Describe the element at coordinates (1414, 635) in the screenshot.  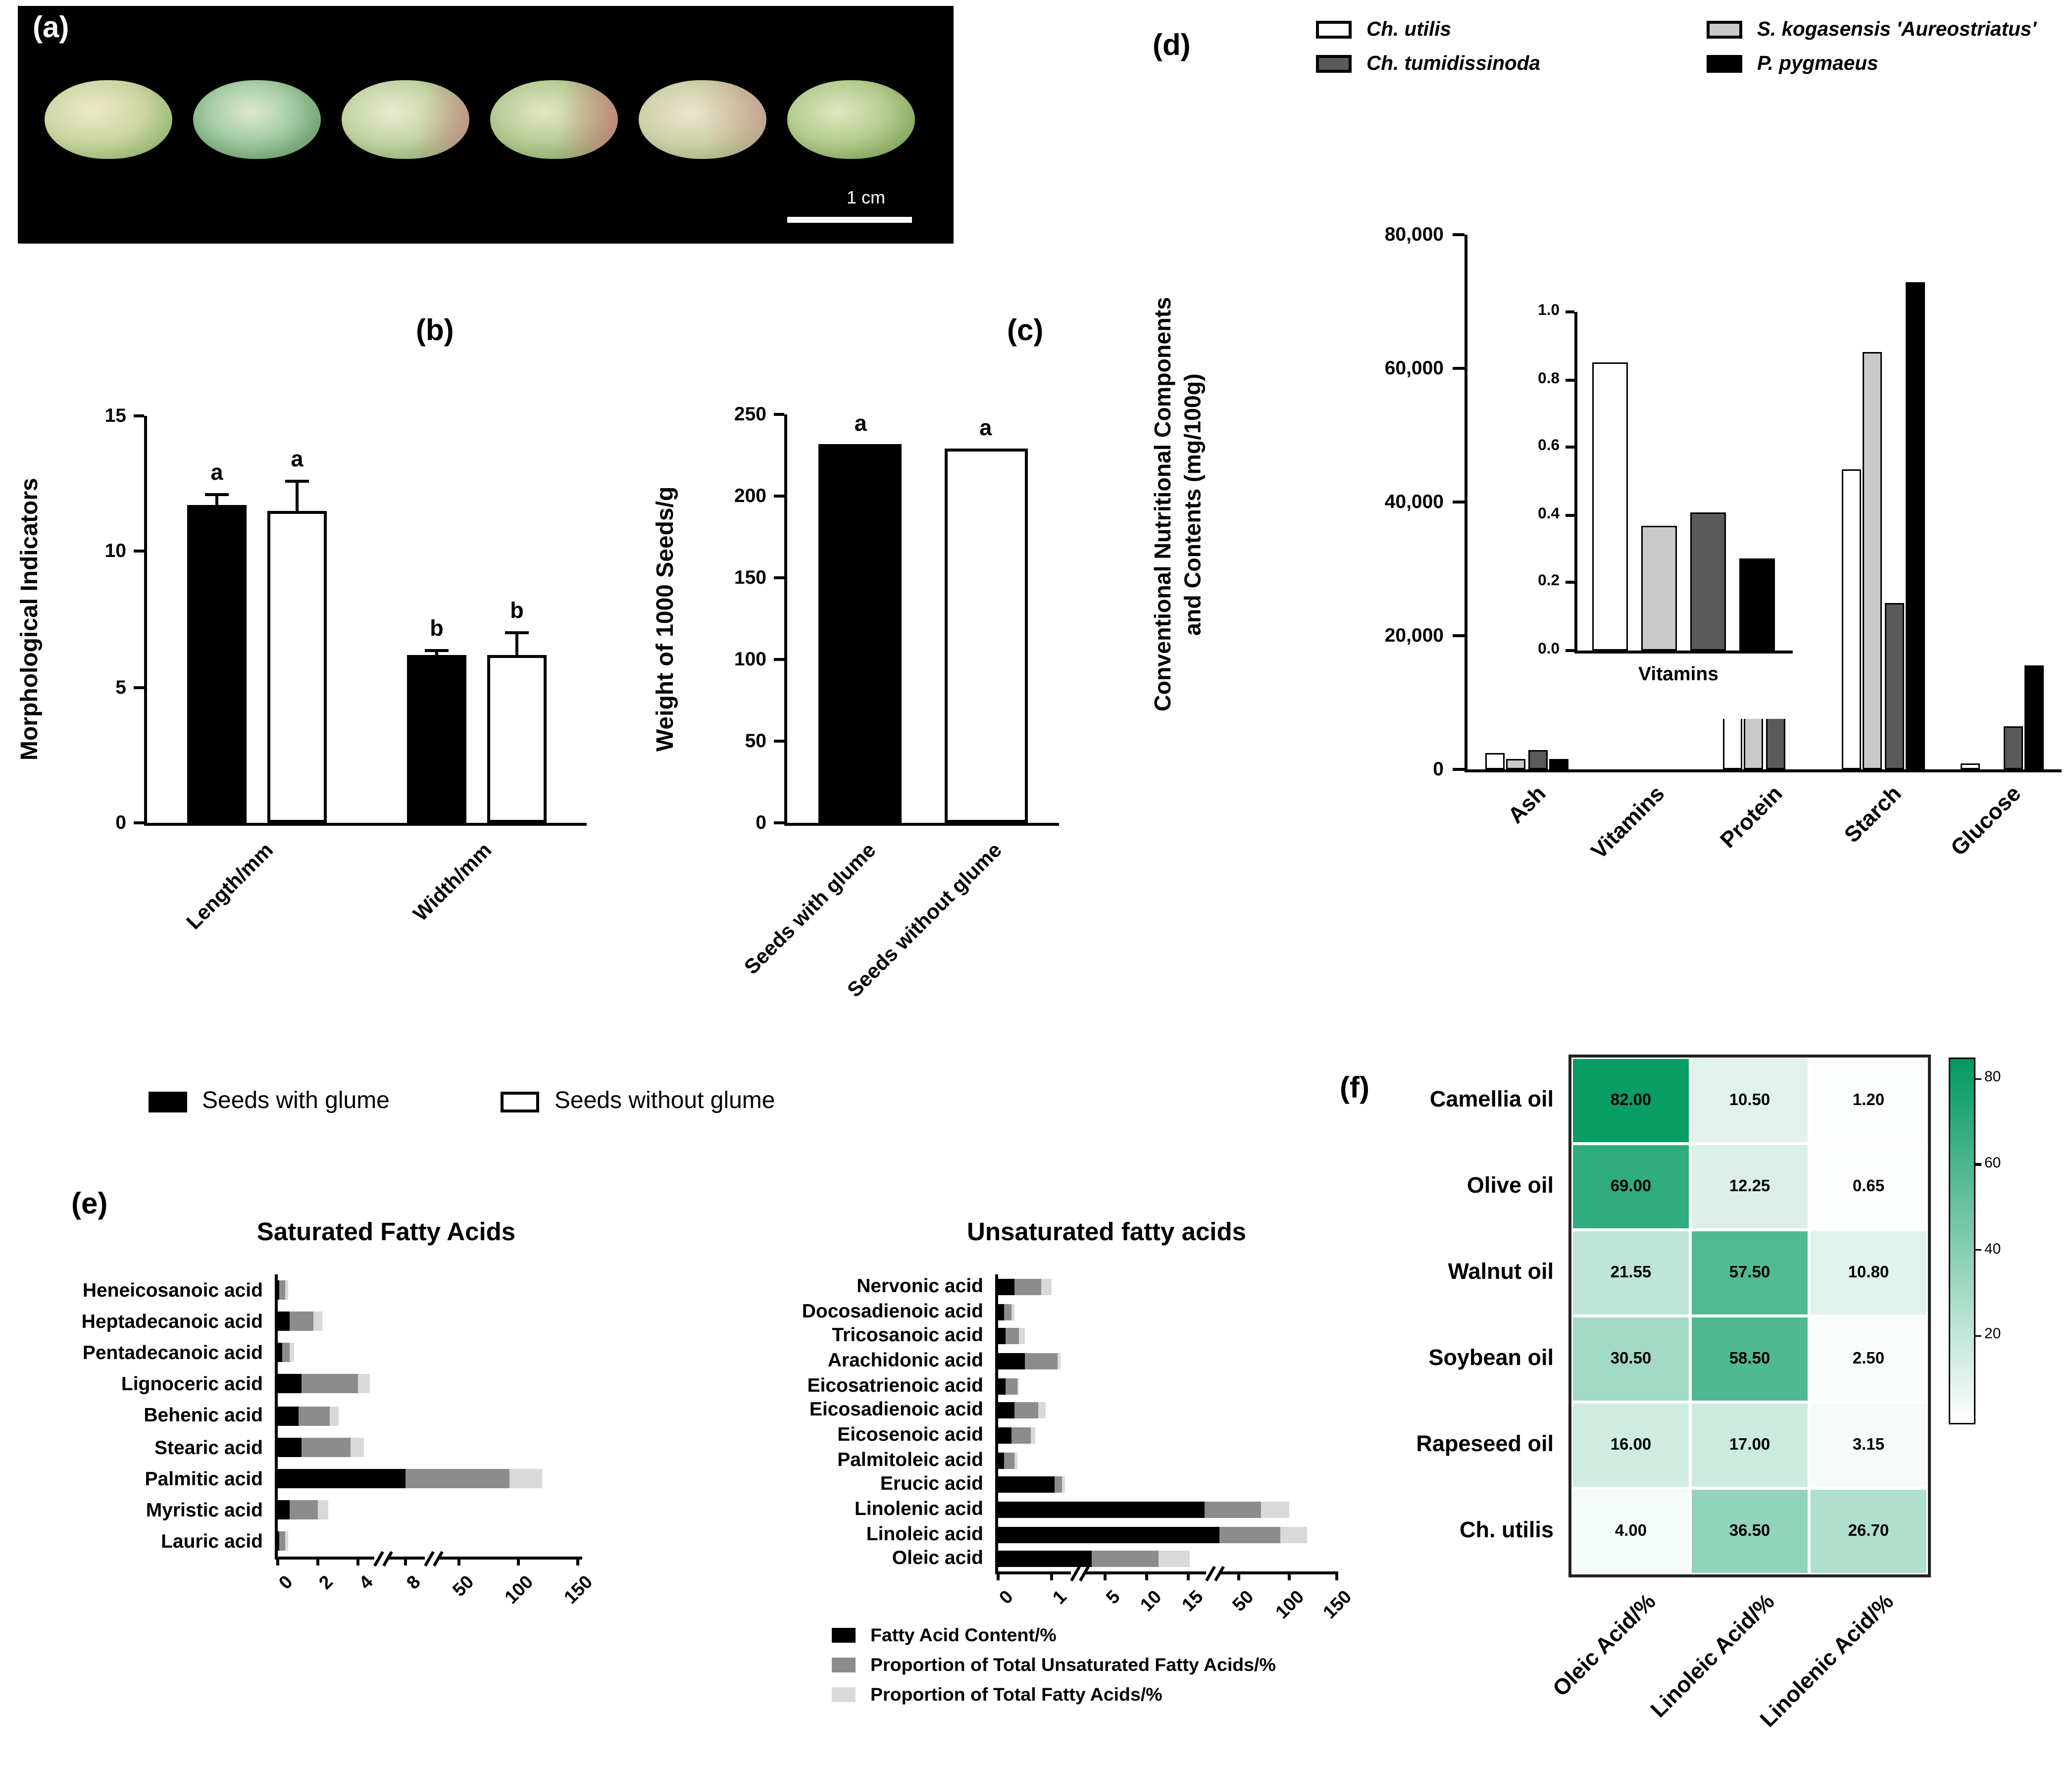
I see `y-tick-label: 20,000` at that location.